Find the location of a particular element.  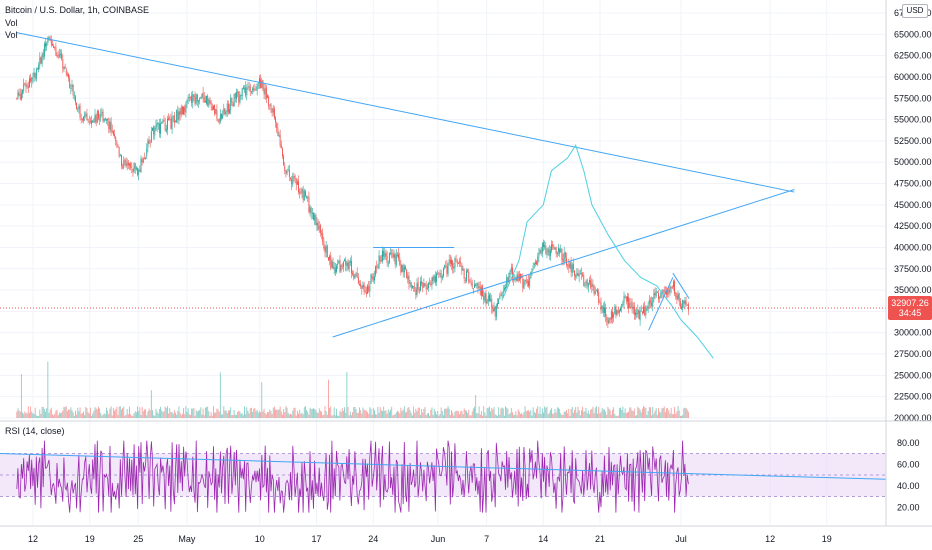

volume-indicator-label-1: Vol is located at coordinates (11, 23).